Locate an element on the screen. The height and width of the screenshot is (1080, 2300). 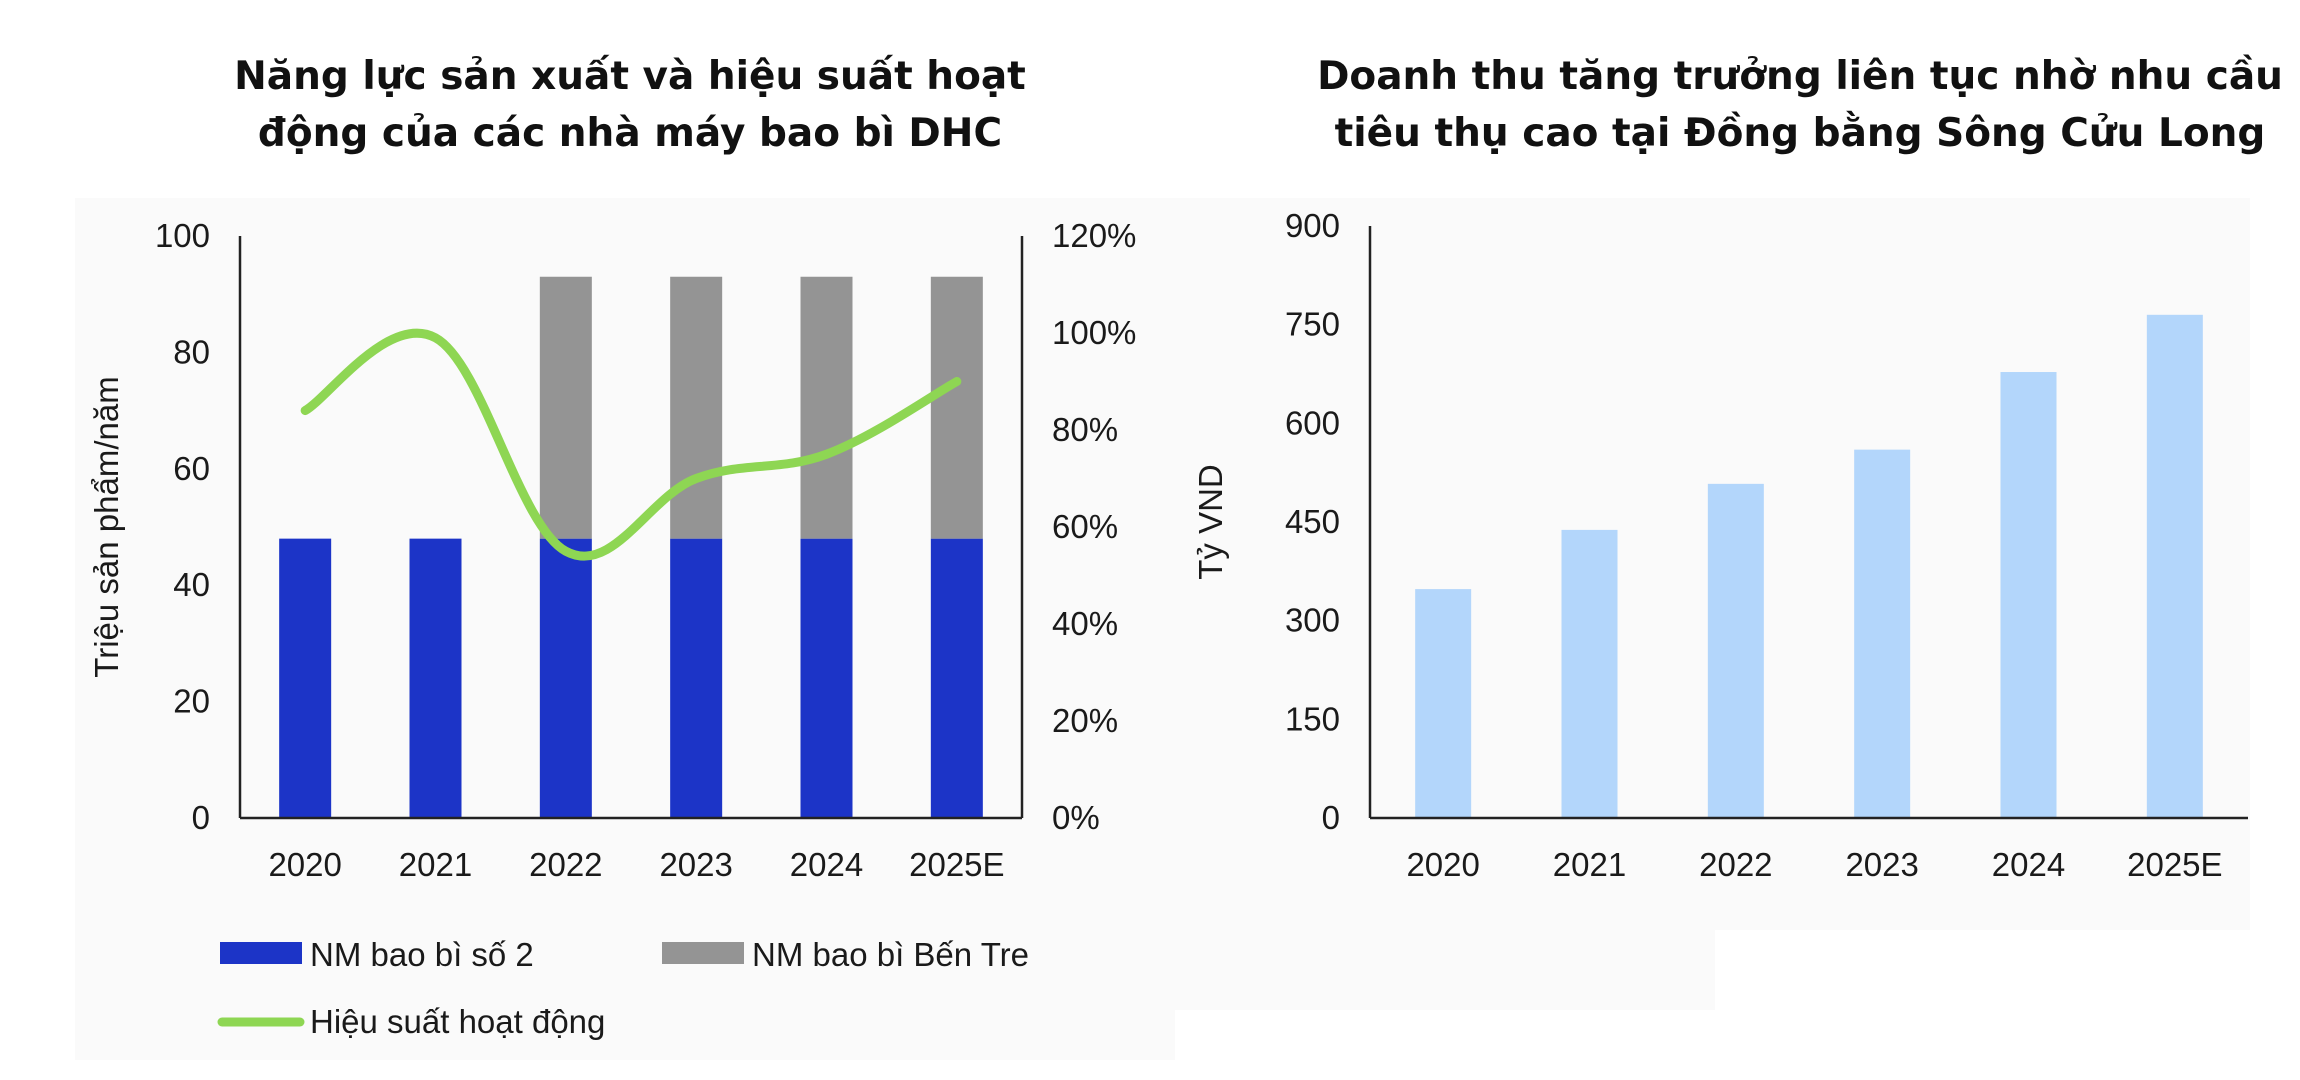
legend-label-nm-bao-bi-so-2: NM bao bì số 2 is located at coordinates (422, 954).